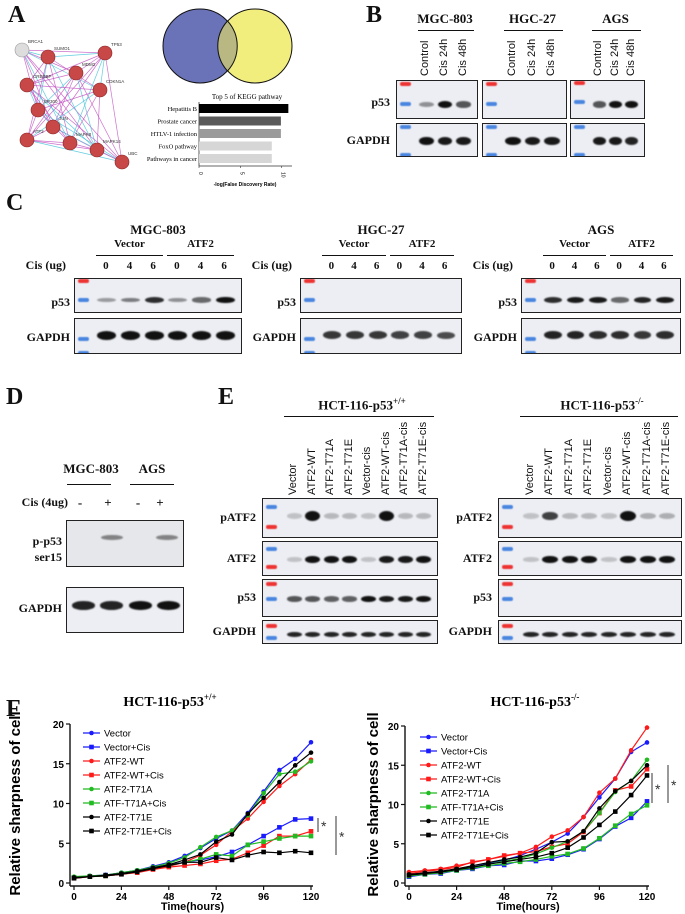 The image size is (685, 914). Describe the element at coordinates (63, 118) in the screenshot. I see `network-node-label: JUN` at that location.